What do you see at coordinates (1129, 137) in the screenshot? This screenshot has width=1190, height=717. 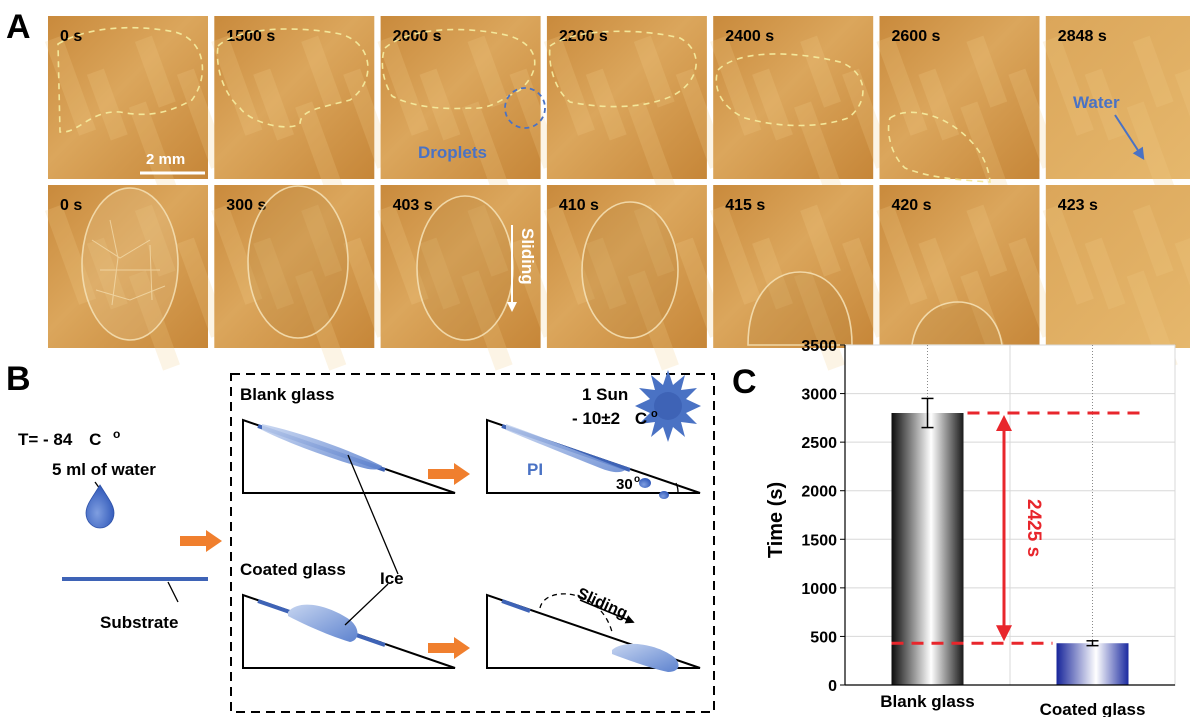 I see `water-arrow` at bounding box center [1129, 137].